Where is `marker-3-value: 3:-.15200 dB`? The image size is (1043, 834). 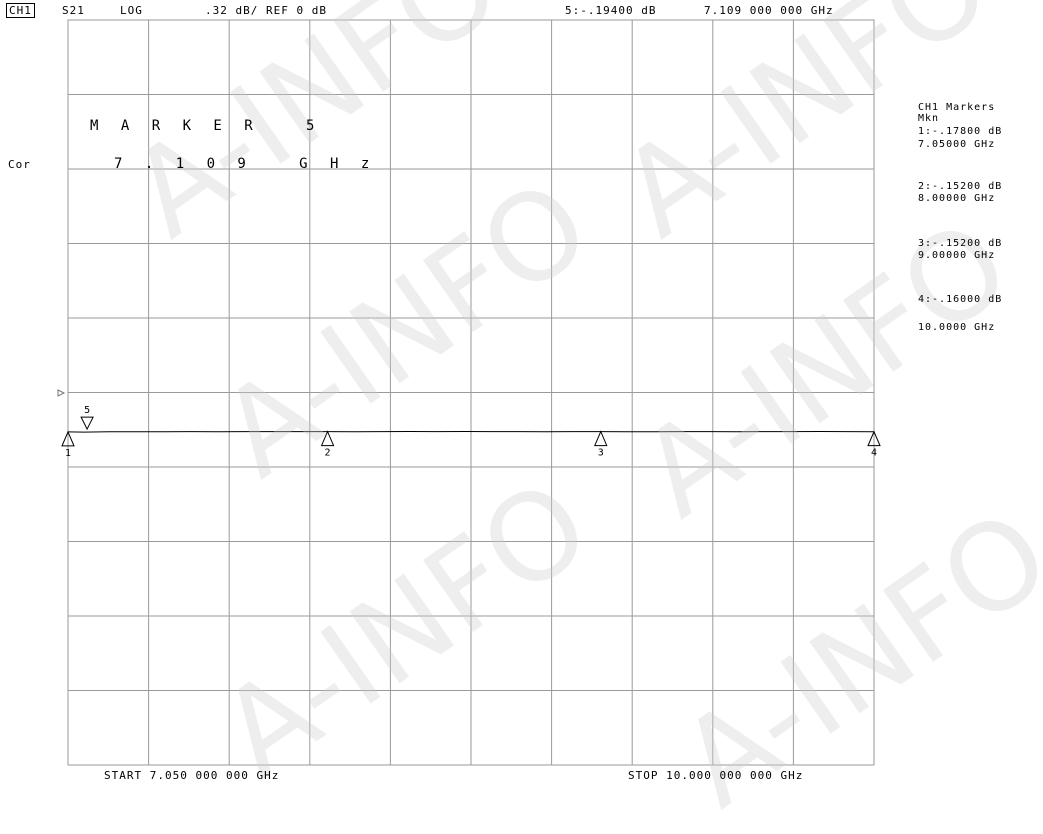
marker-3-value: 3:-.15200 dB is located at coordinates (960, 243).